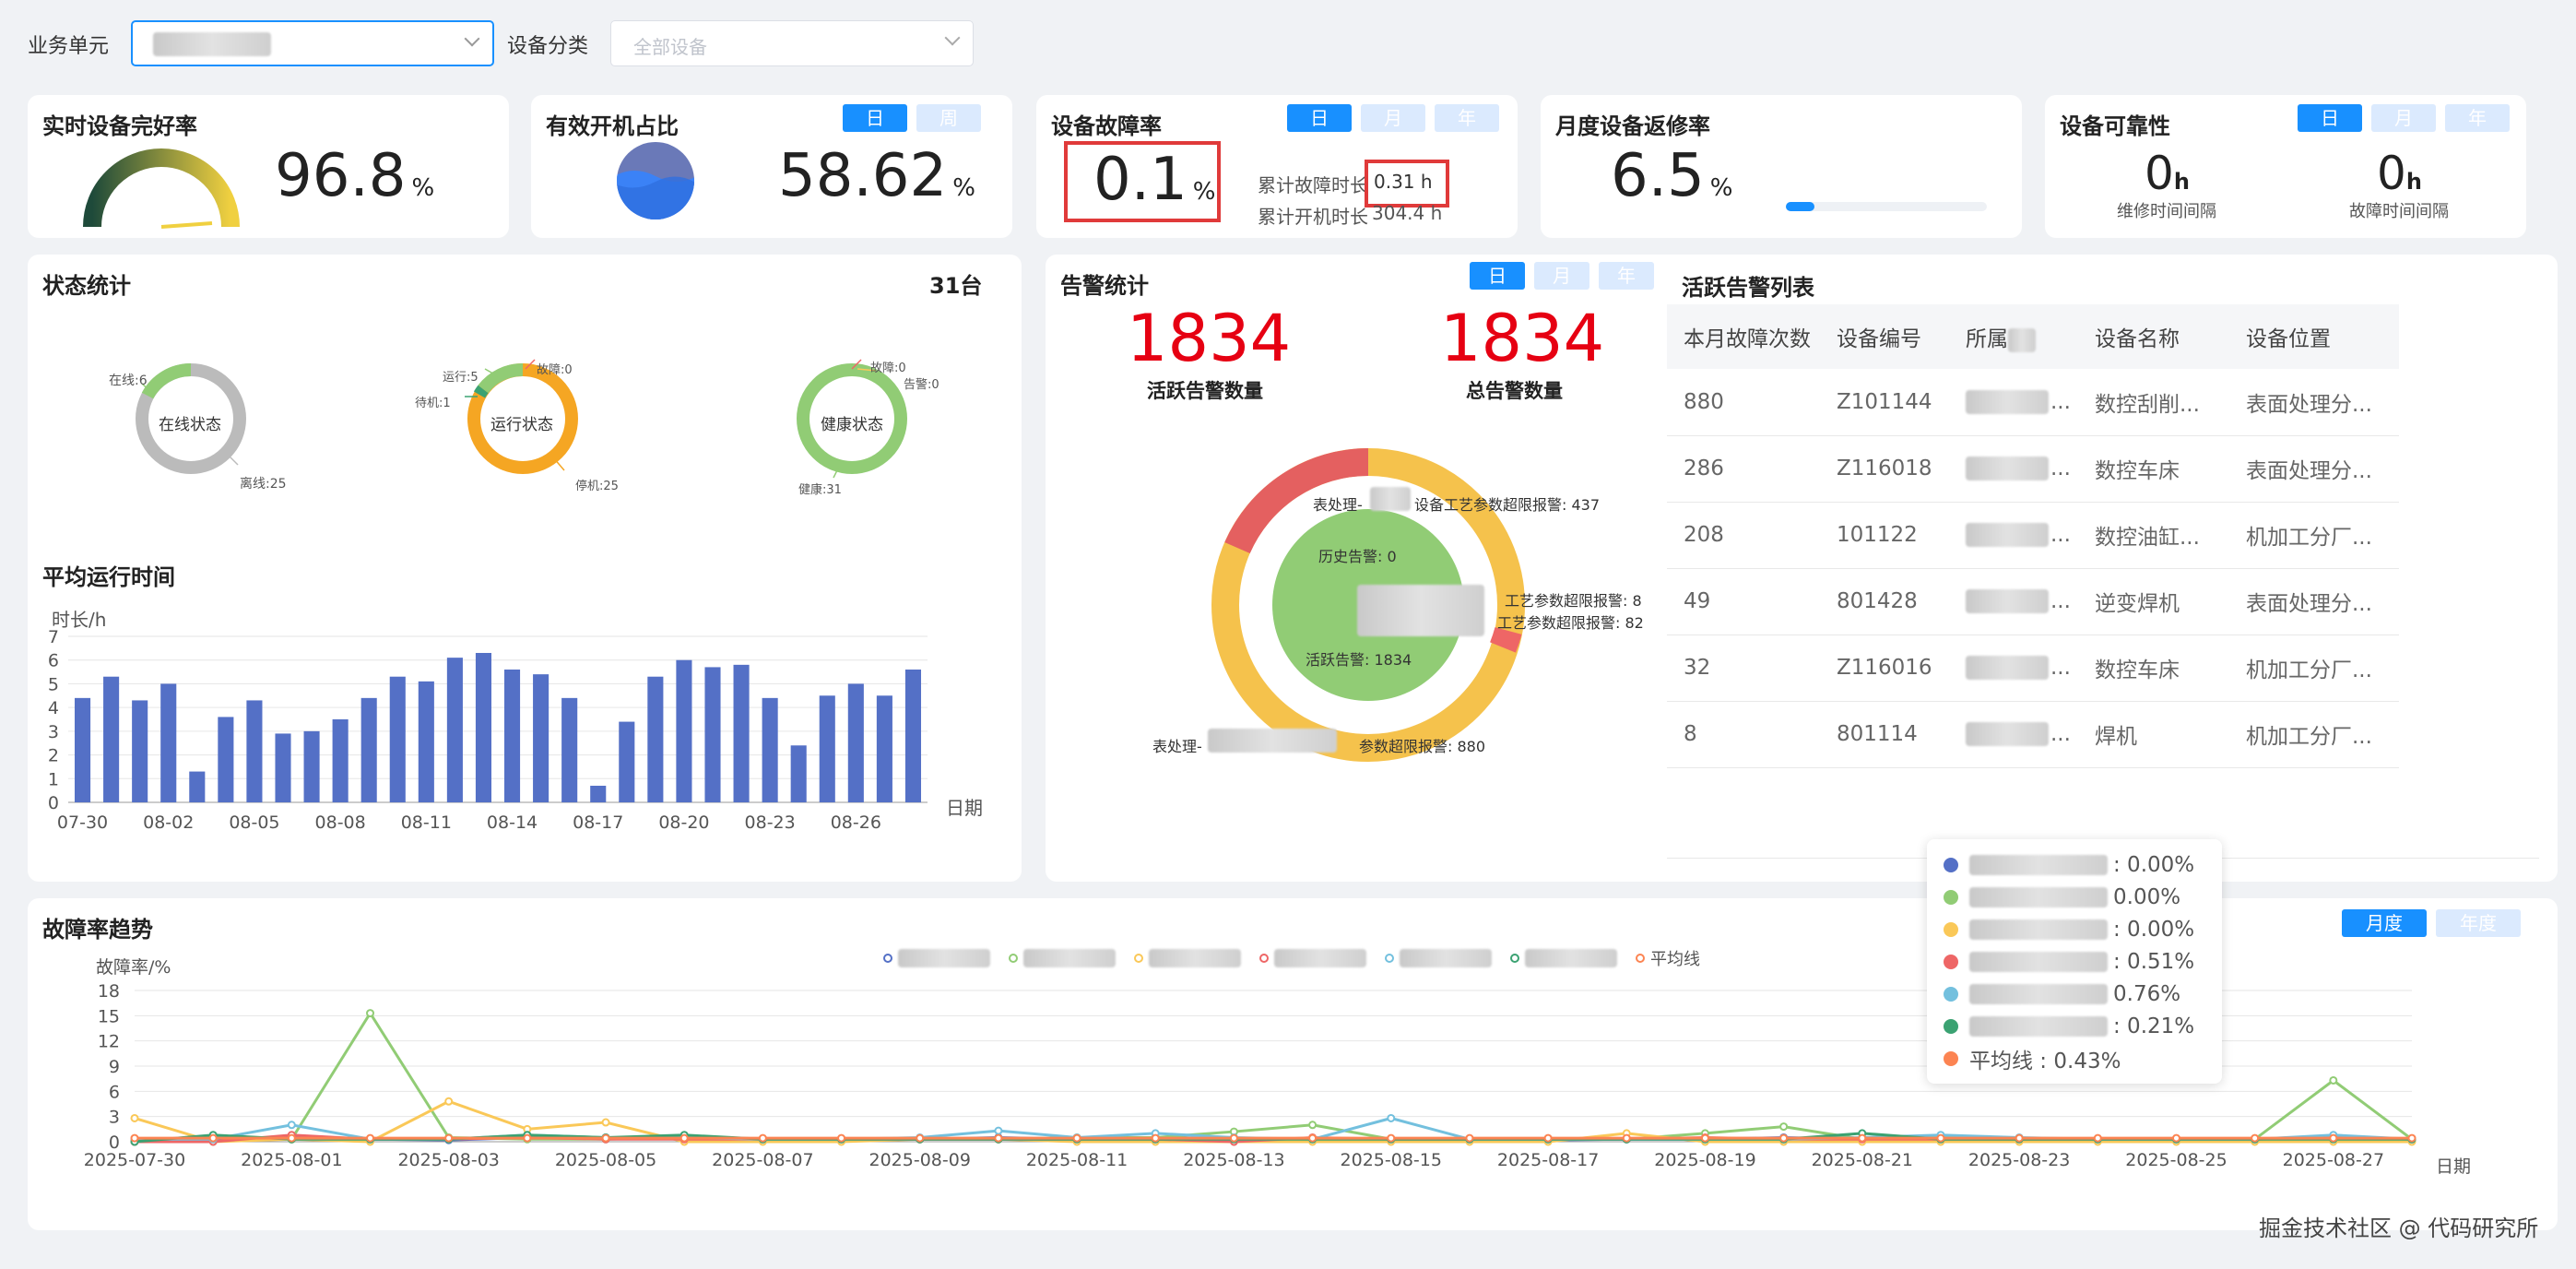  I want to click on pie-label-a-blur, so click(1390, 499).